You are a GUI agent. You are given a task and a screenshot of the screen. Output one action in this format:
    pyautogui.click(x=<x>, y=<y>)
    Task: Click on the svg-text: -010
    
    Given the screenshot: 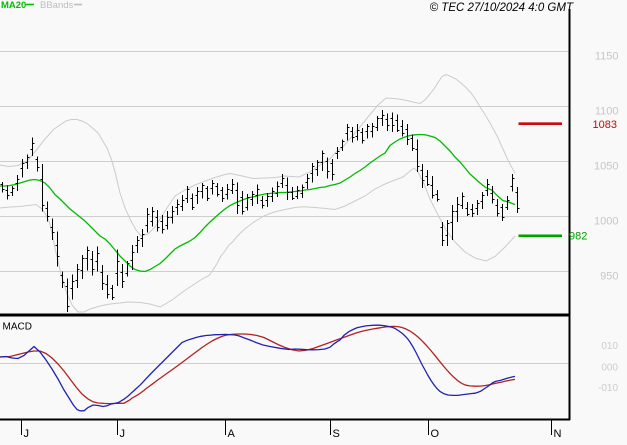 What is the action you would take?
    pyautogui.click(x=608, y=388)
    